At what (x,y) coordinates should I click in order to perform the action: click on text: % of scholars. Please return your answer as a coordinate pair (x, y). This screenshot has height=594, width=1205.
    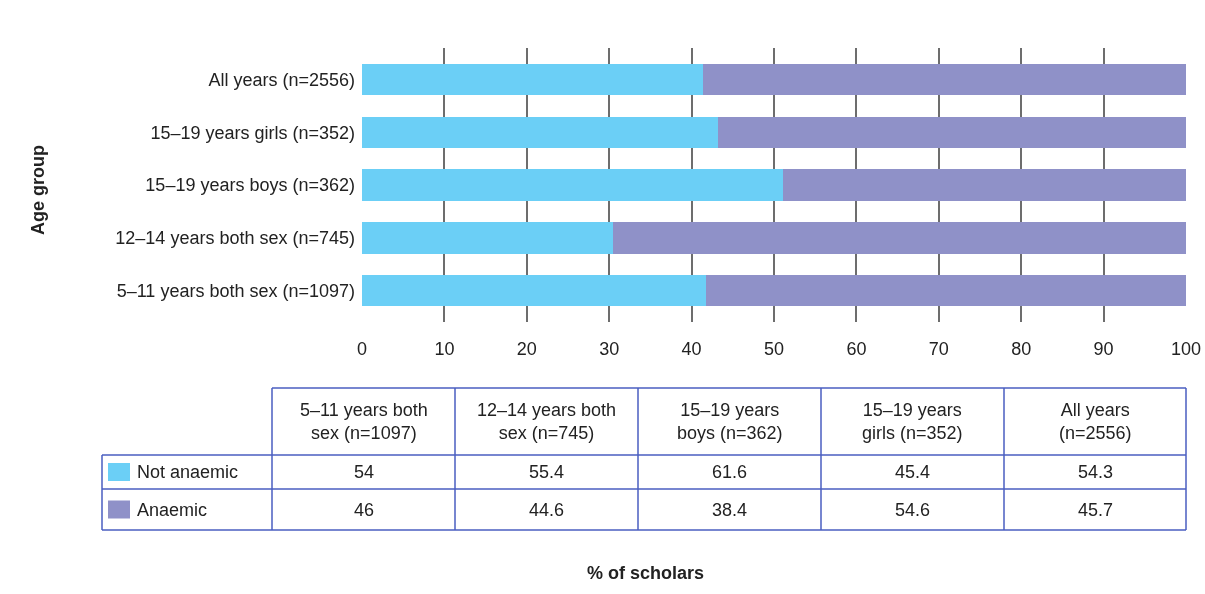
    Looking at the image, I should click on (646, 573).